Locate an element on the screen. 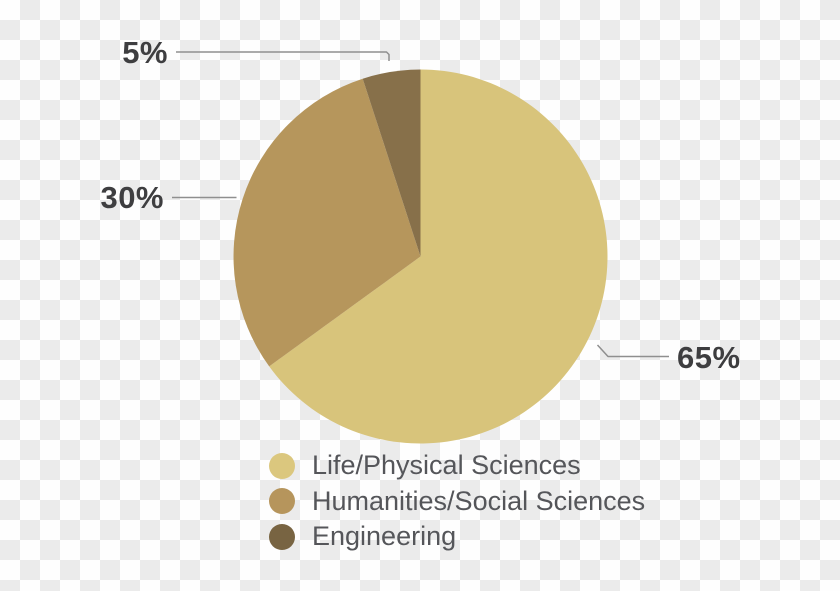 This screenshot has width=840, height=591. legend-swatch-life-physical-sciences-icon is located at coordinates (282, 465).